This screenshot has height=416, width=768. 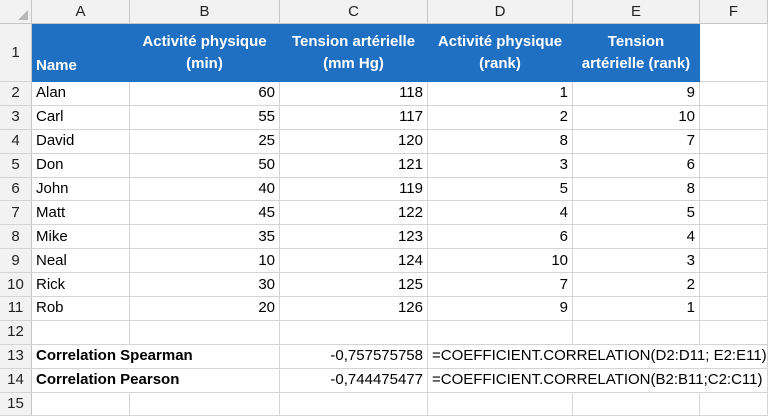 What do you see at coordinates (636, 285) in the screenshot?
I see `tension-rank-cell: 2` at bounding box center [636, 285].